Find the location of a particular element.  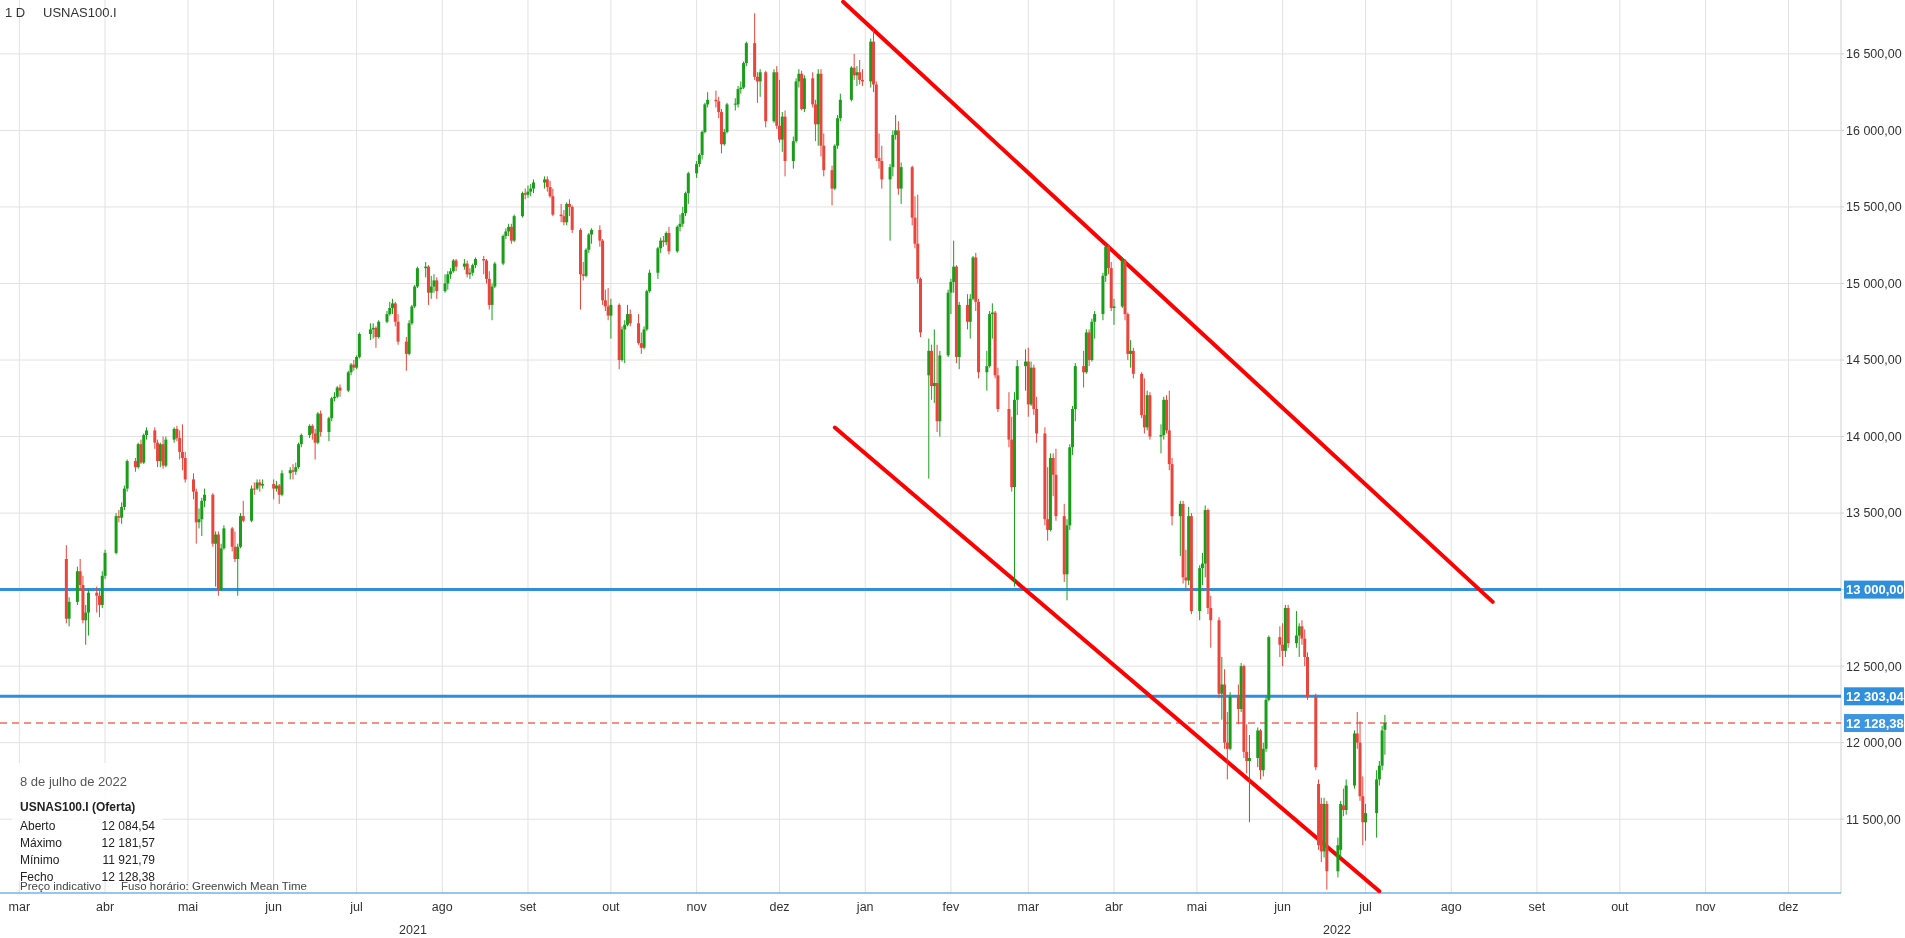

annotation: Máximo is located at coordinates (41, 843).